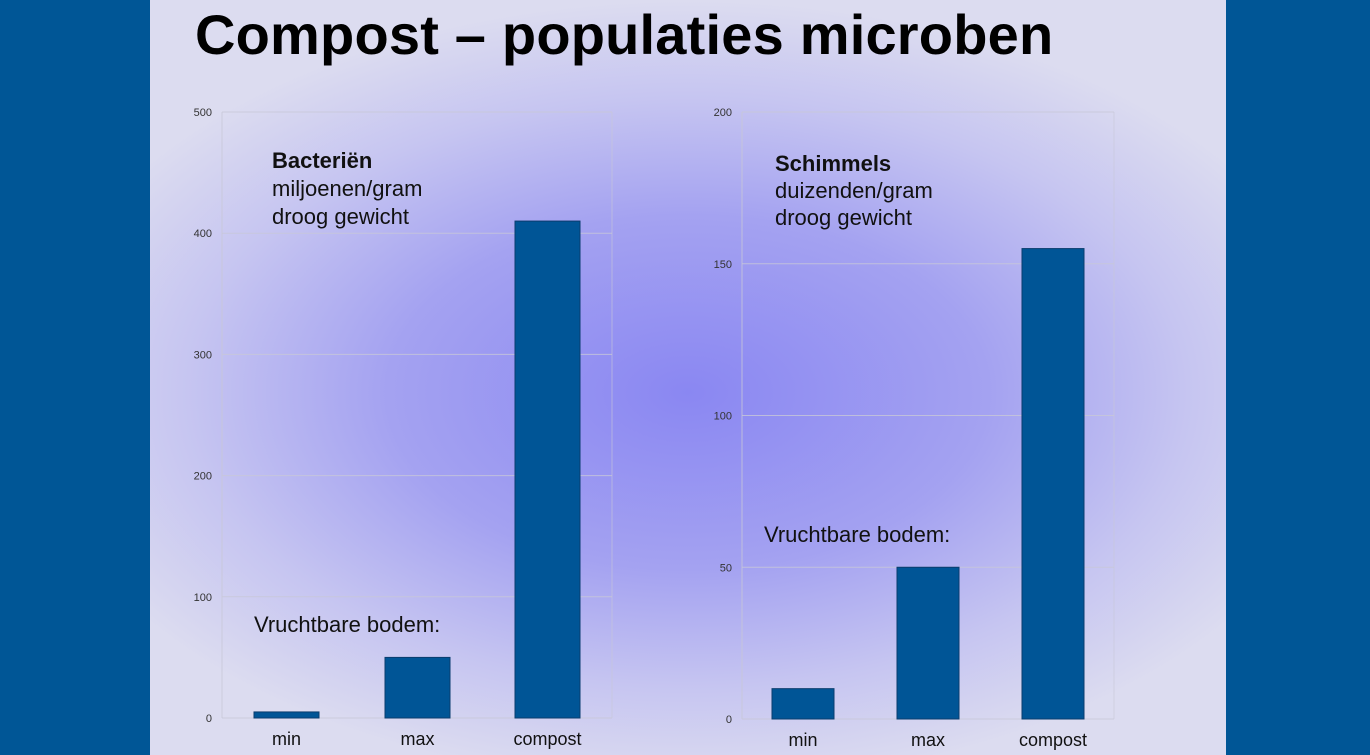  What do you see at coordinates (857, 534) in the screenshot?
I see `fungi-annotation: Vruchtbare bodem:` at bounding box center [857, 534].